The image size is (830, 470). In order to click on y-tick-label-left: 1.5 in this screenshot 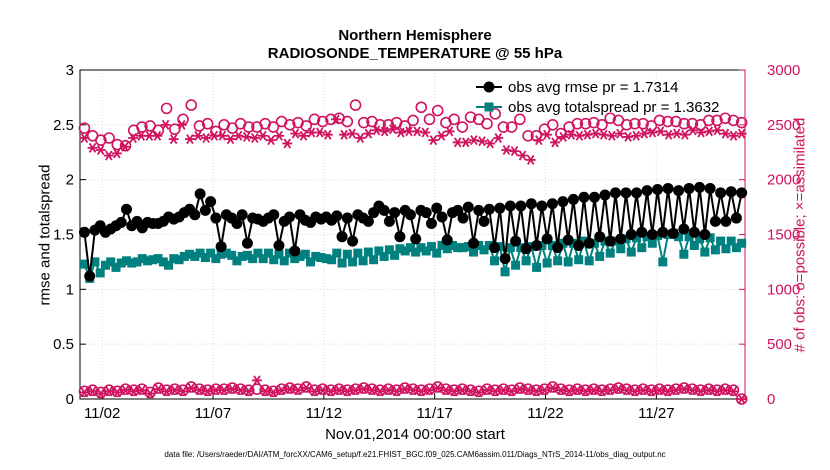, I will do `click(63, 235)`.